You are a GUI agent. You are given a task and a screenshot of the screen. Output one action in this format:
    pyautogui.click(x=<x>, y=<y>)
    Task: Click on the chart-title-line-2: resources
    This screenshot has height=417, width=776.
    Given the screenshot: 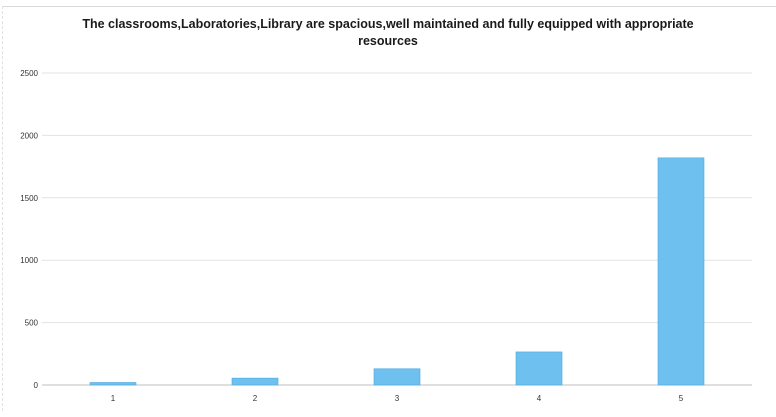 What is the action you would take?
    pyautogui.click(x=388, y=41)
    